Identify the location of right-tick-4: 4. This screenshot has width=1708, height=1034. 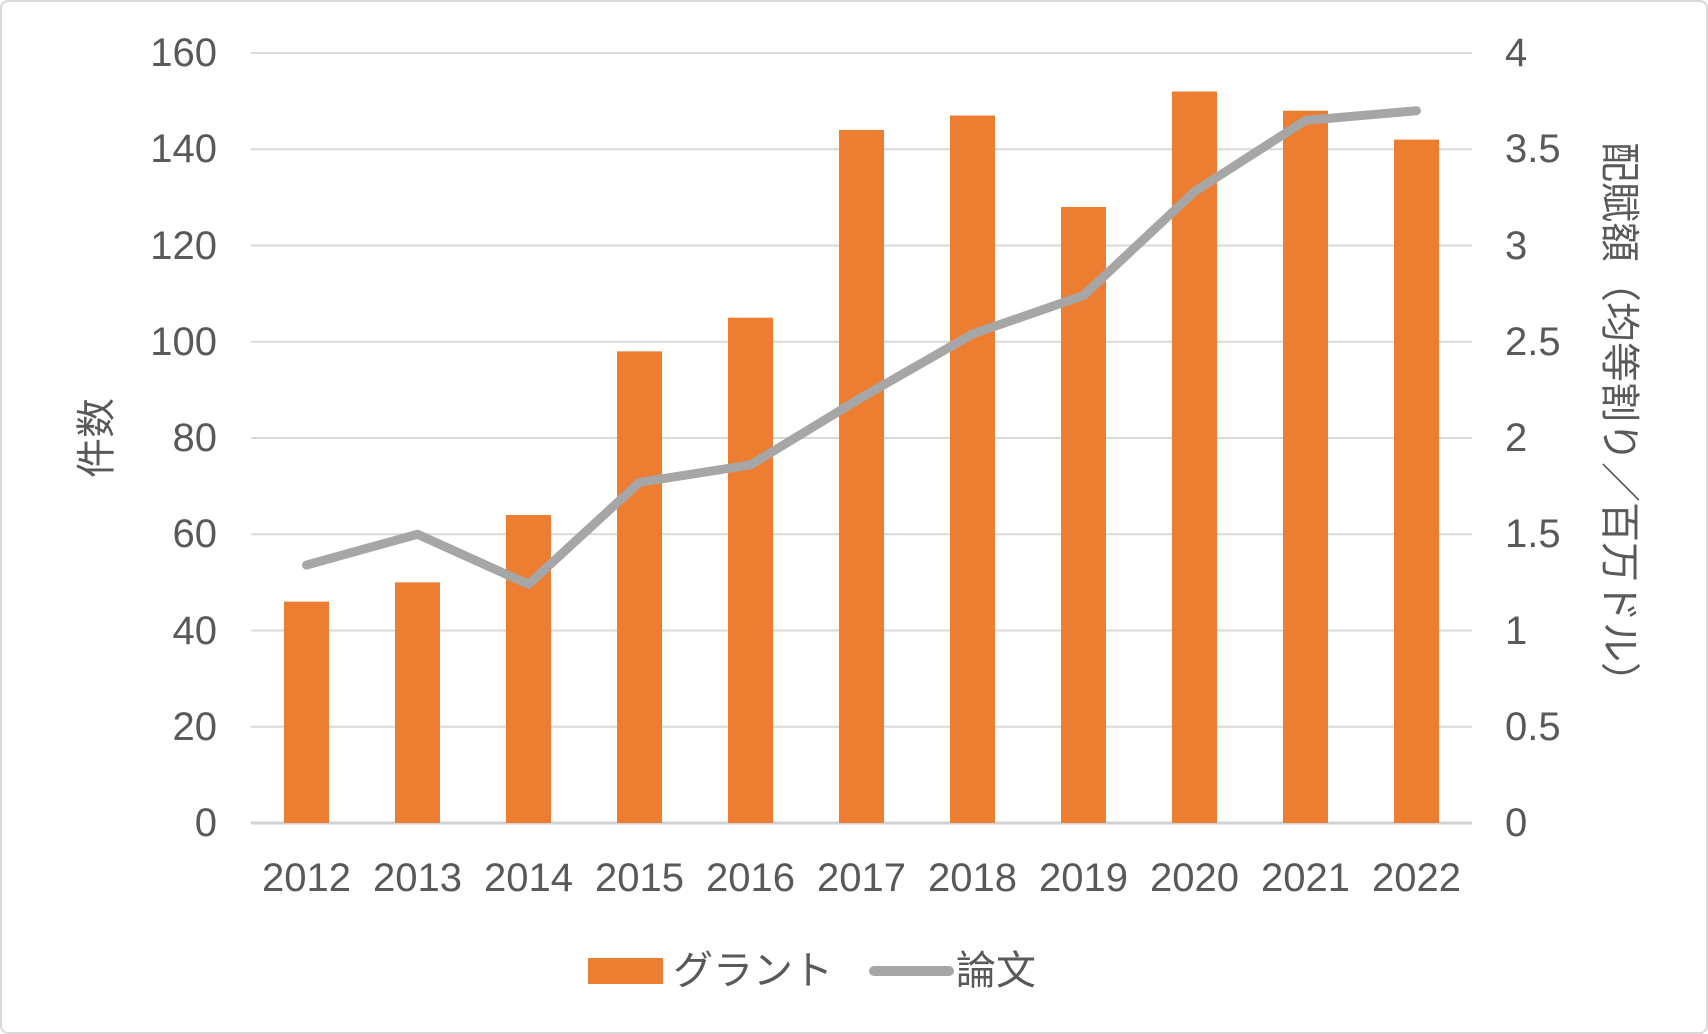
(1516, 53).